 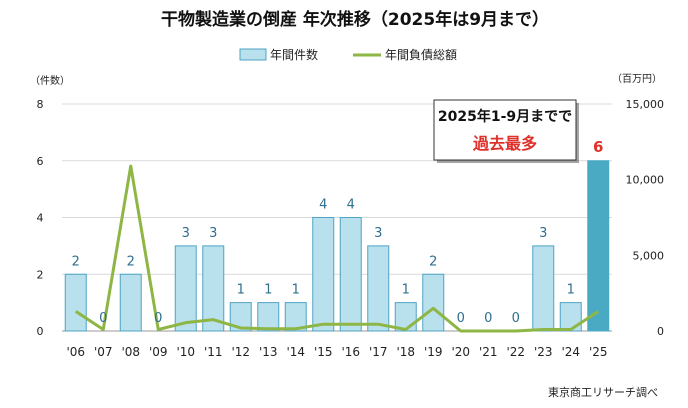 What do you see at coordinates (323, 352) in the screenshot?
I see `x-tick-label: '15` at bounding box center [323, 352].